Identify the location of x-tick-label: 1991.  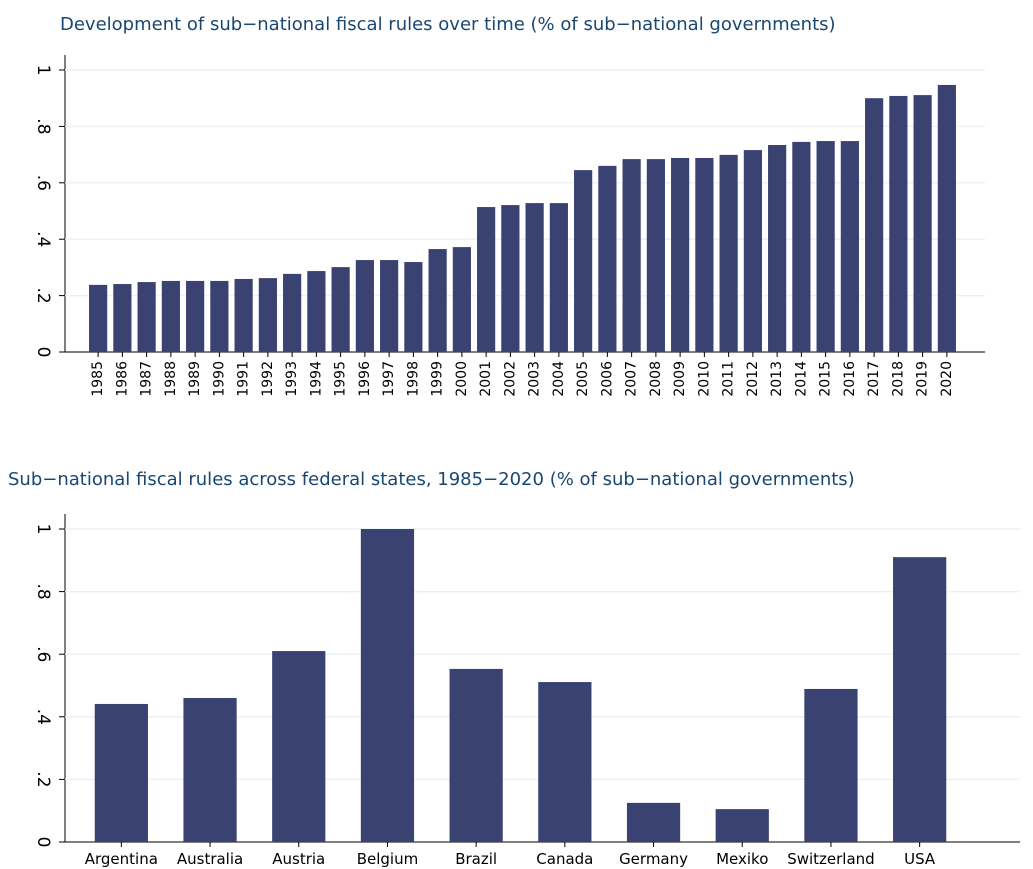
(244, 379).